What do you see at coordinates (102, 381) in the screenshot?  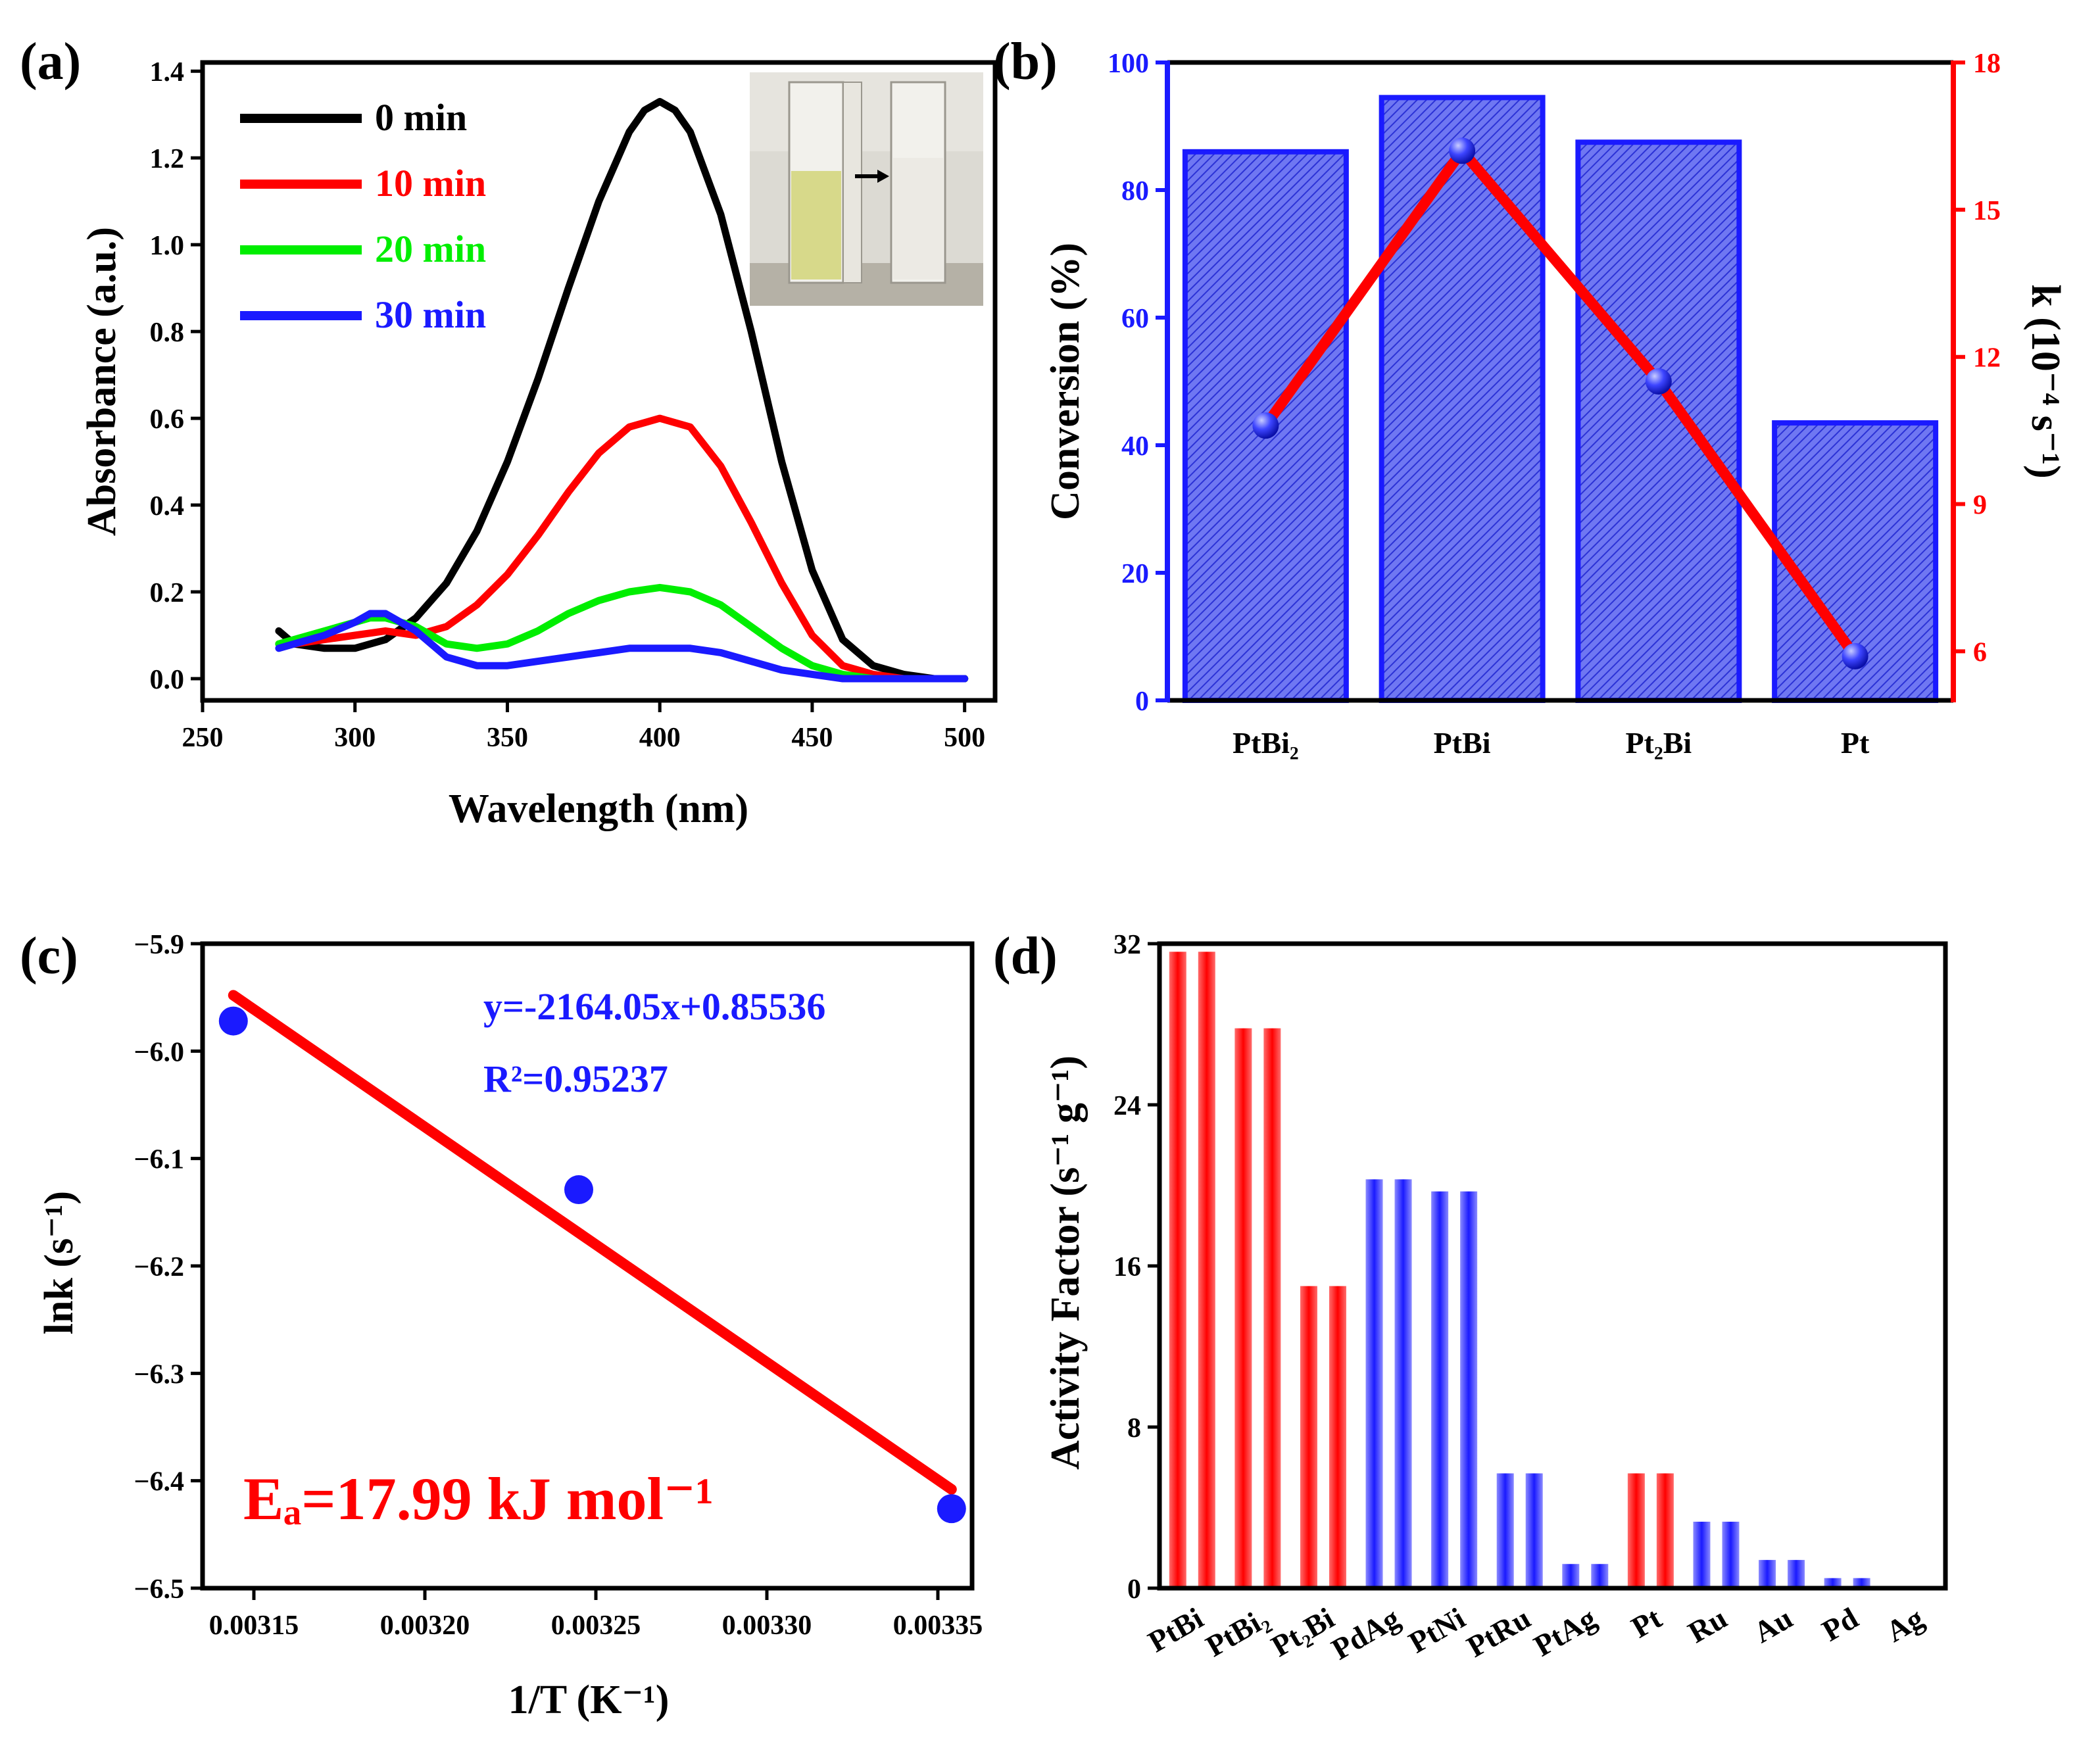 I see `panel-a-ylabel: Absorbance (a.u.)` at bounding box center [102, 381].